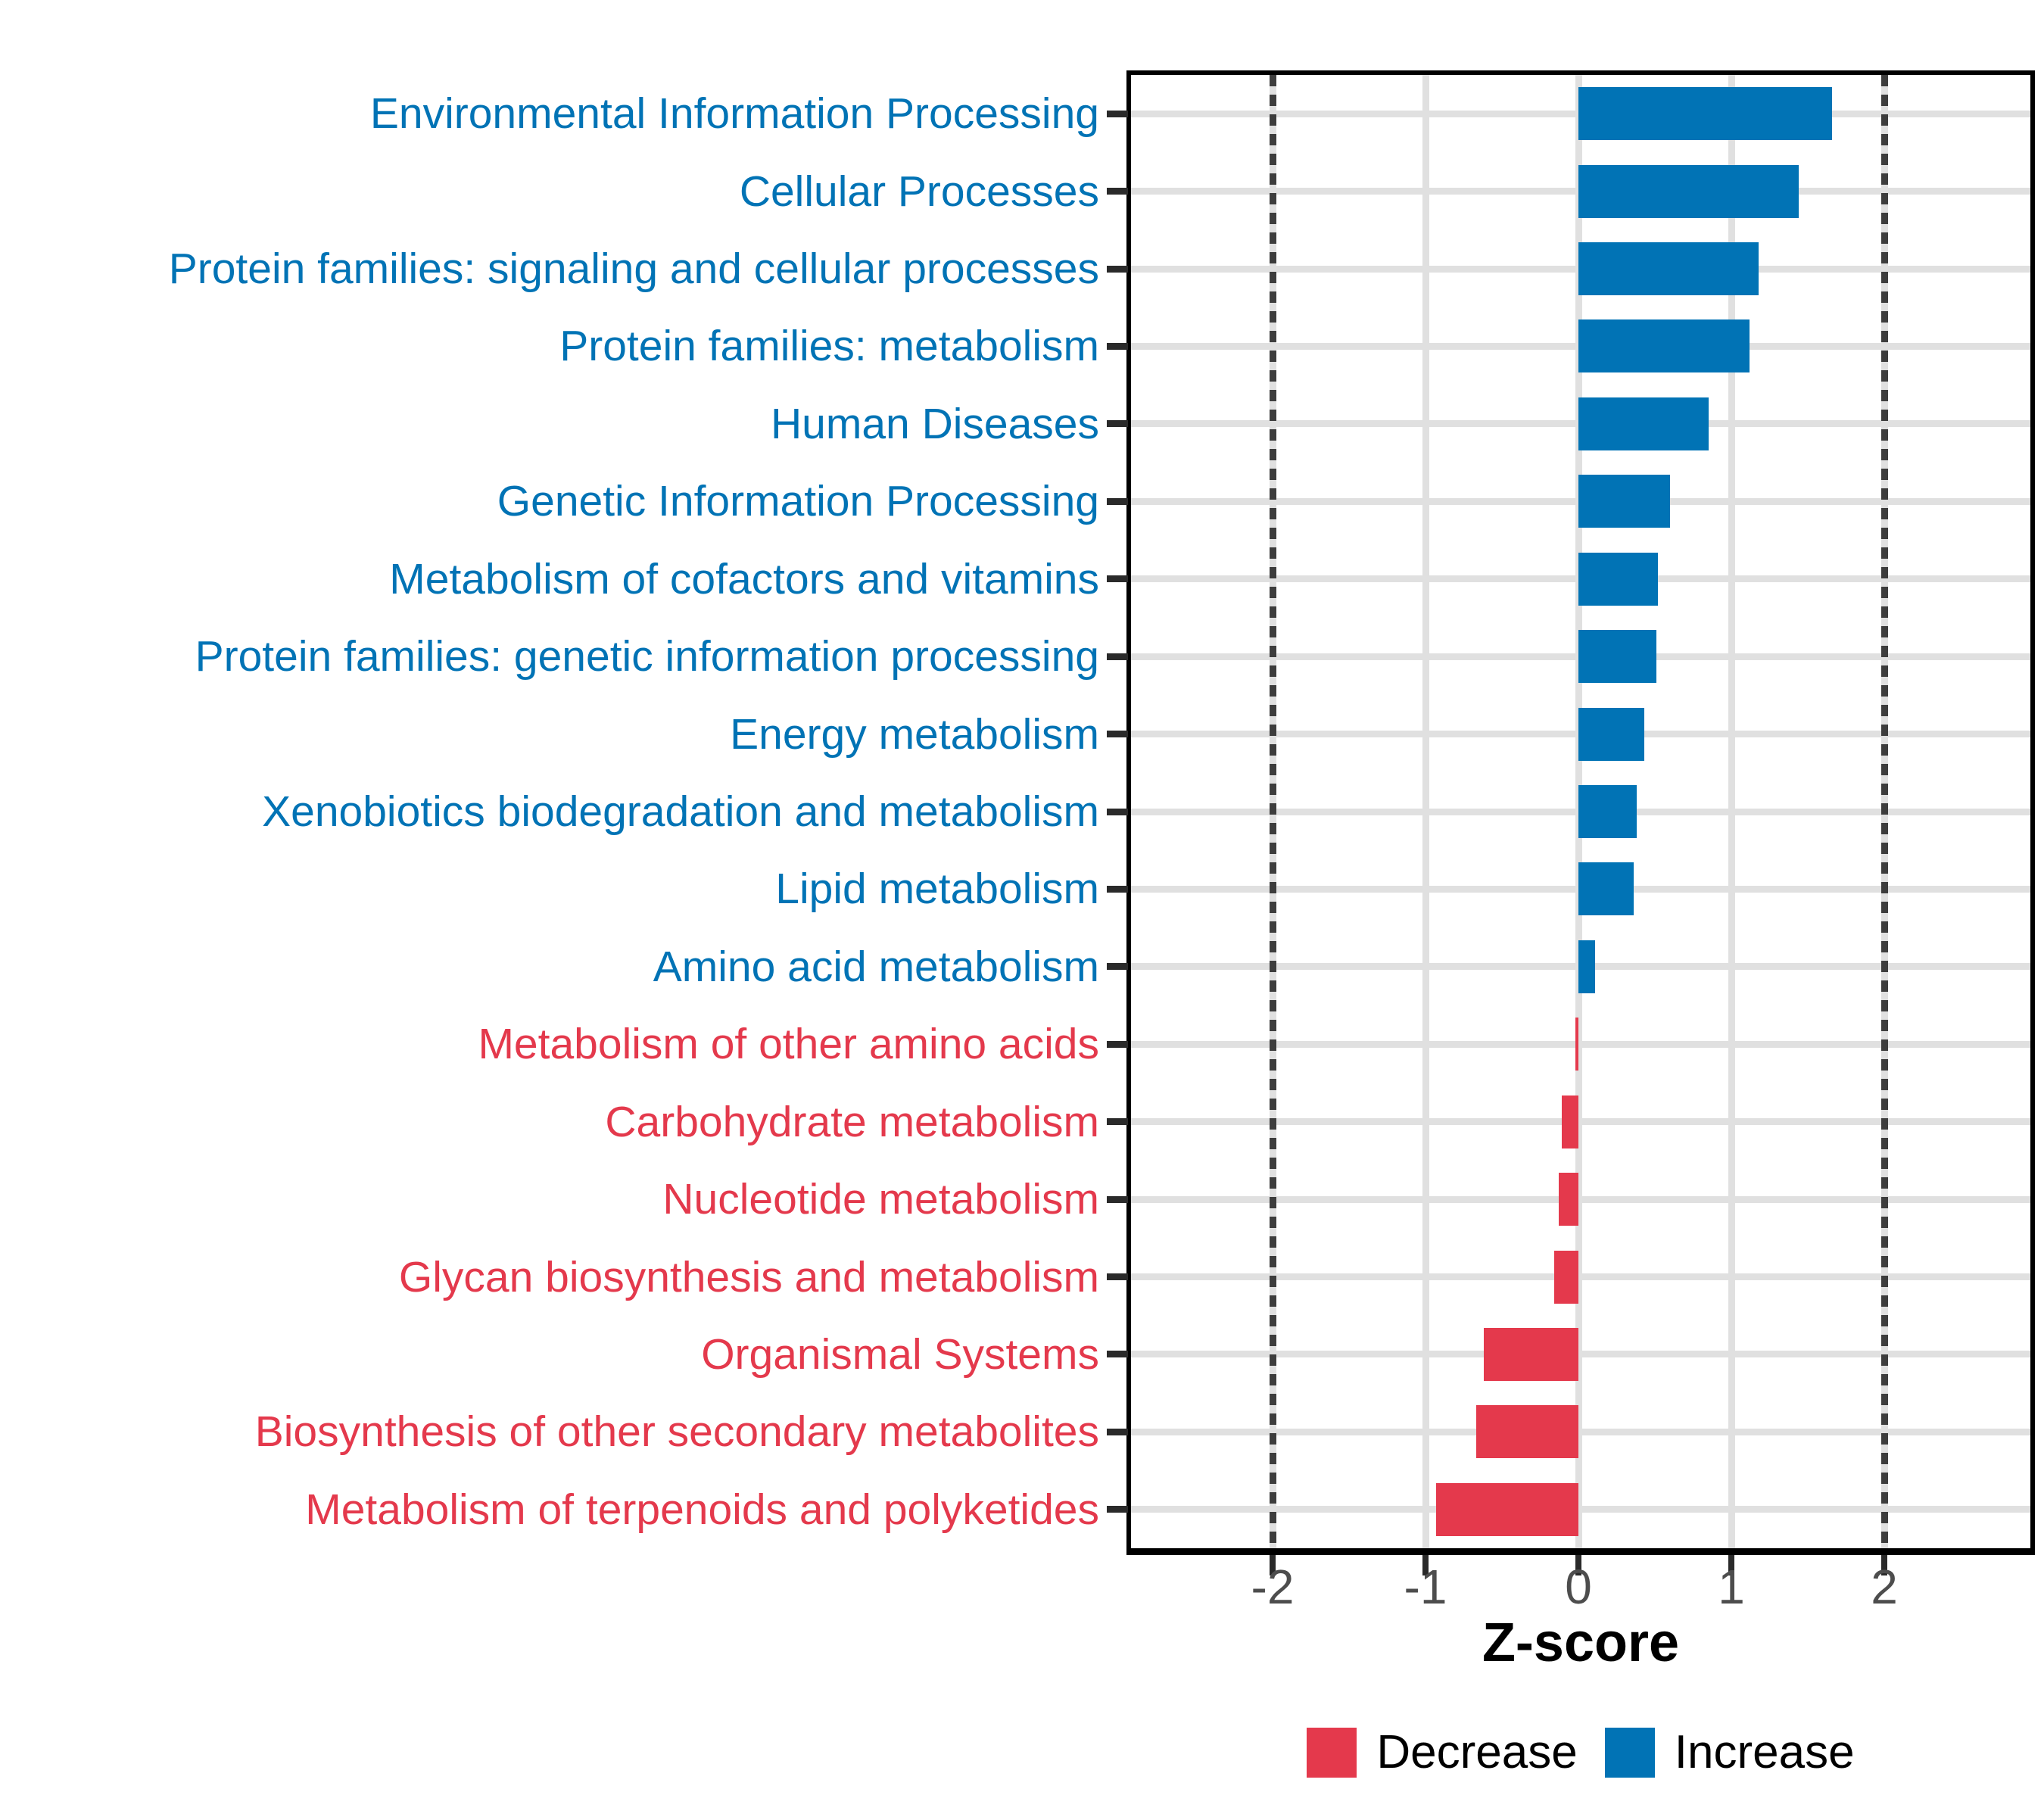  Describe the element at coordinates (734, 114) in the screenshot. I see `y-axis-label: Environmental Information Processing` at that location.